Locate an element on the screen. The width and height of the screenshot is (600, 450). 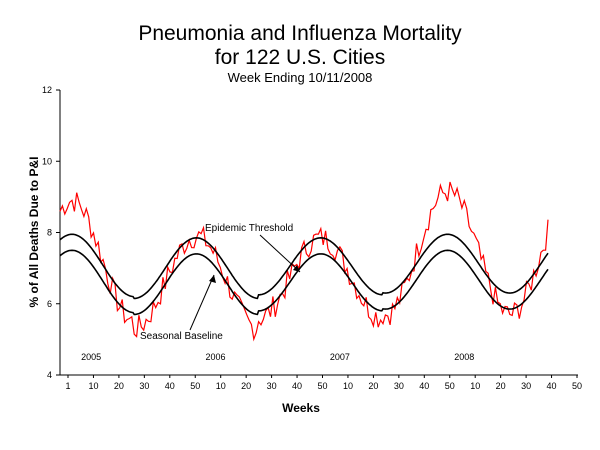
annotations: Epidemic Threshold Seasonal Baseline is located at coordinates (220, 282).